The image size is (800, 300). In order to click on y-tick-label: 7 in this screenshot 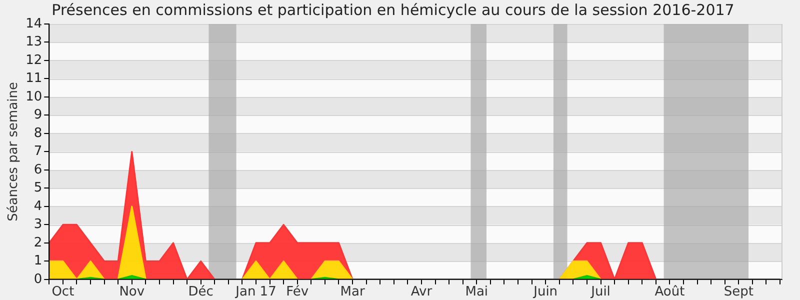, I will do `click(38, 152)`.